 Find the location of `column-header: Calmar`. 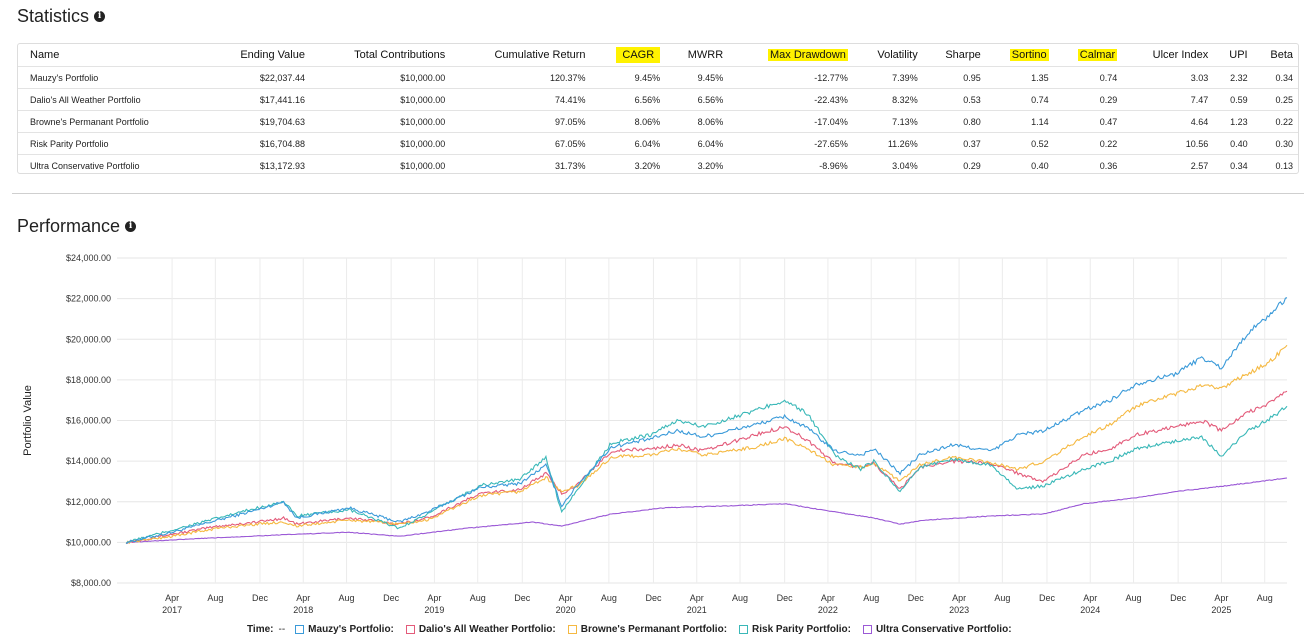

column-header: Calmar is located at coordinates (1088, 55).